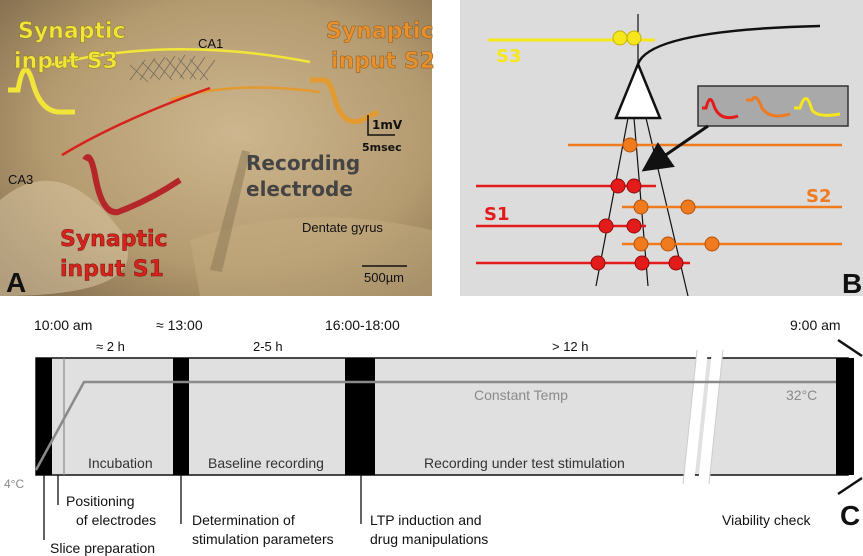  I want to click on note-ltp-line2: drug manipulations, so click(429, 539).